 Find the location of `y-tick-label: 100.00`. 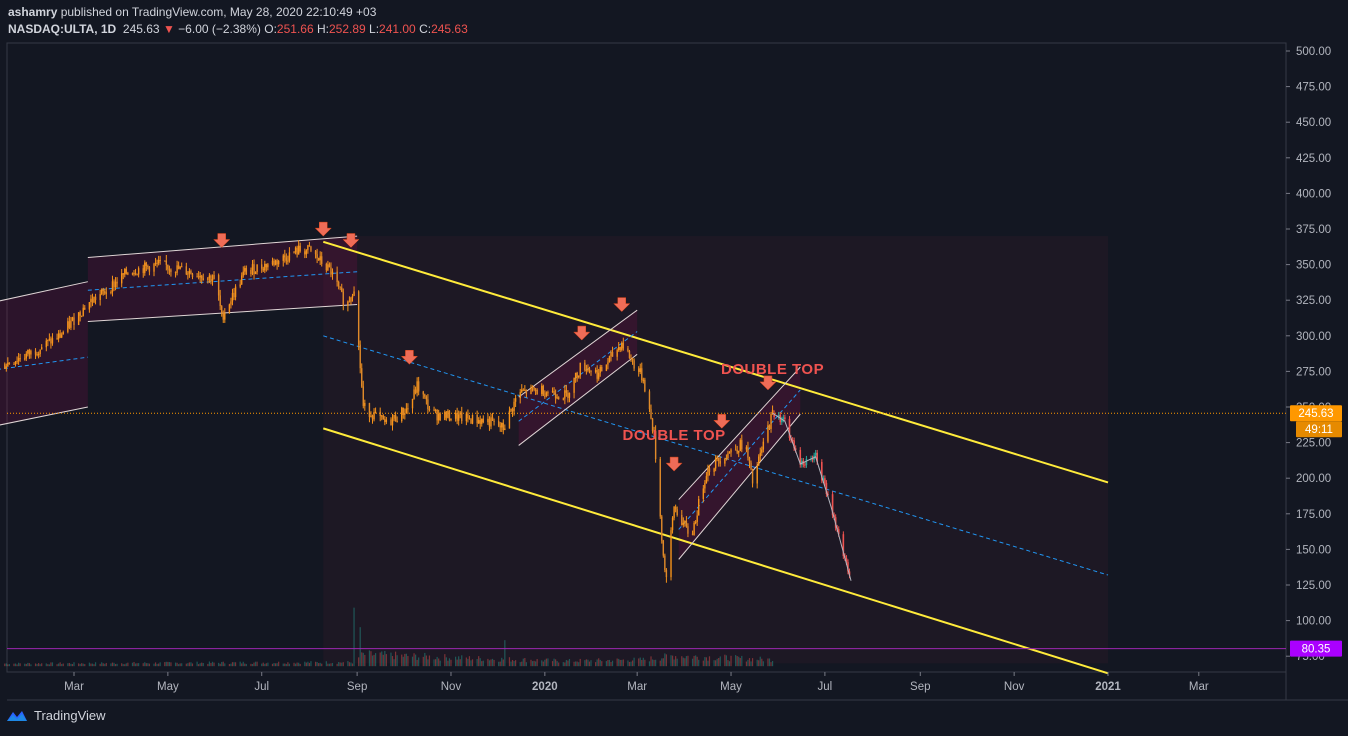

y-tick-label: 100.00 is located at coordinates (1313, 622).